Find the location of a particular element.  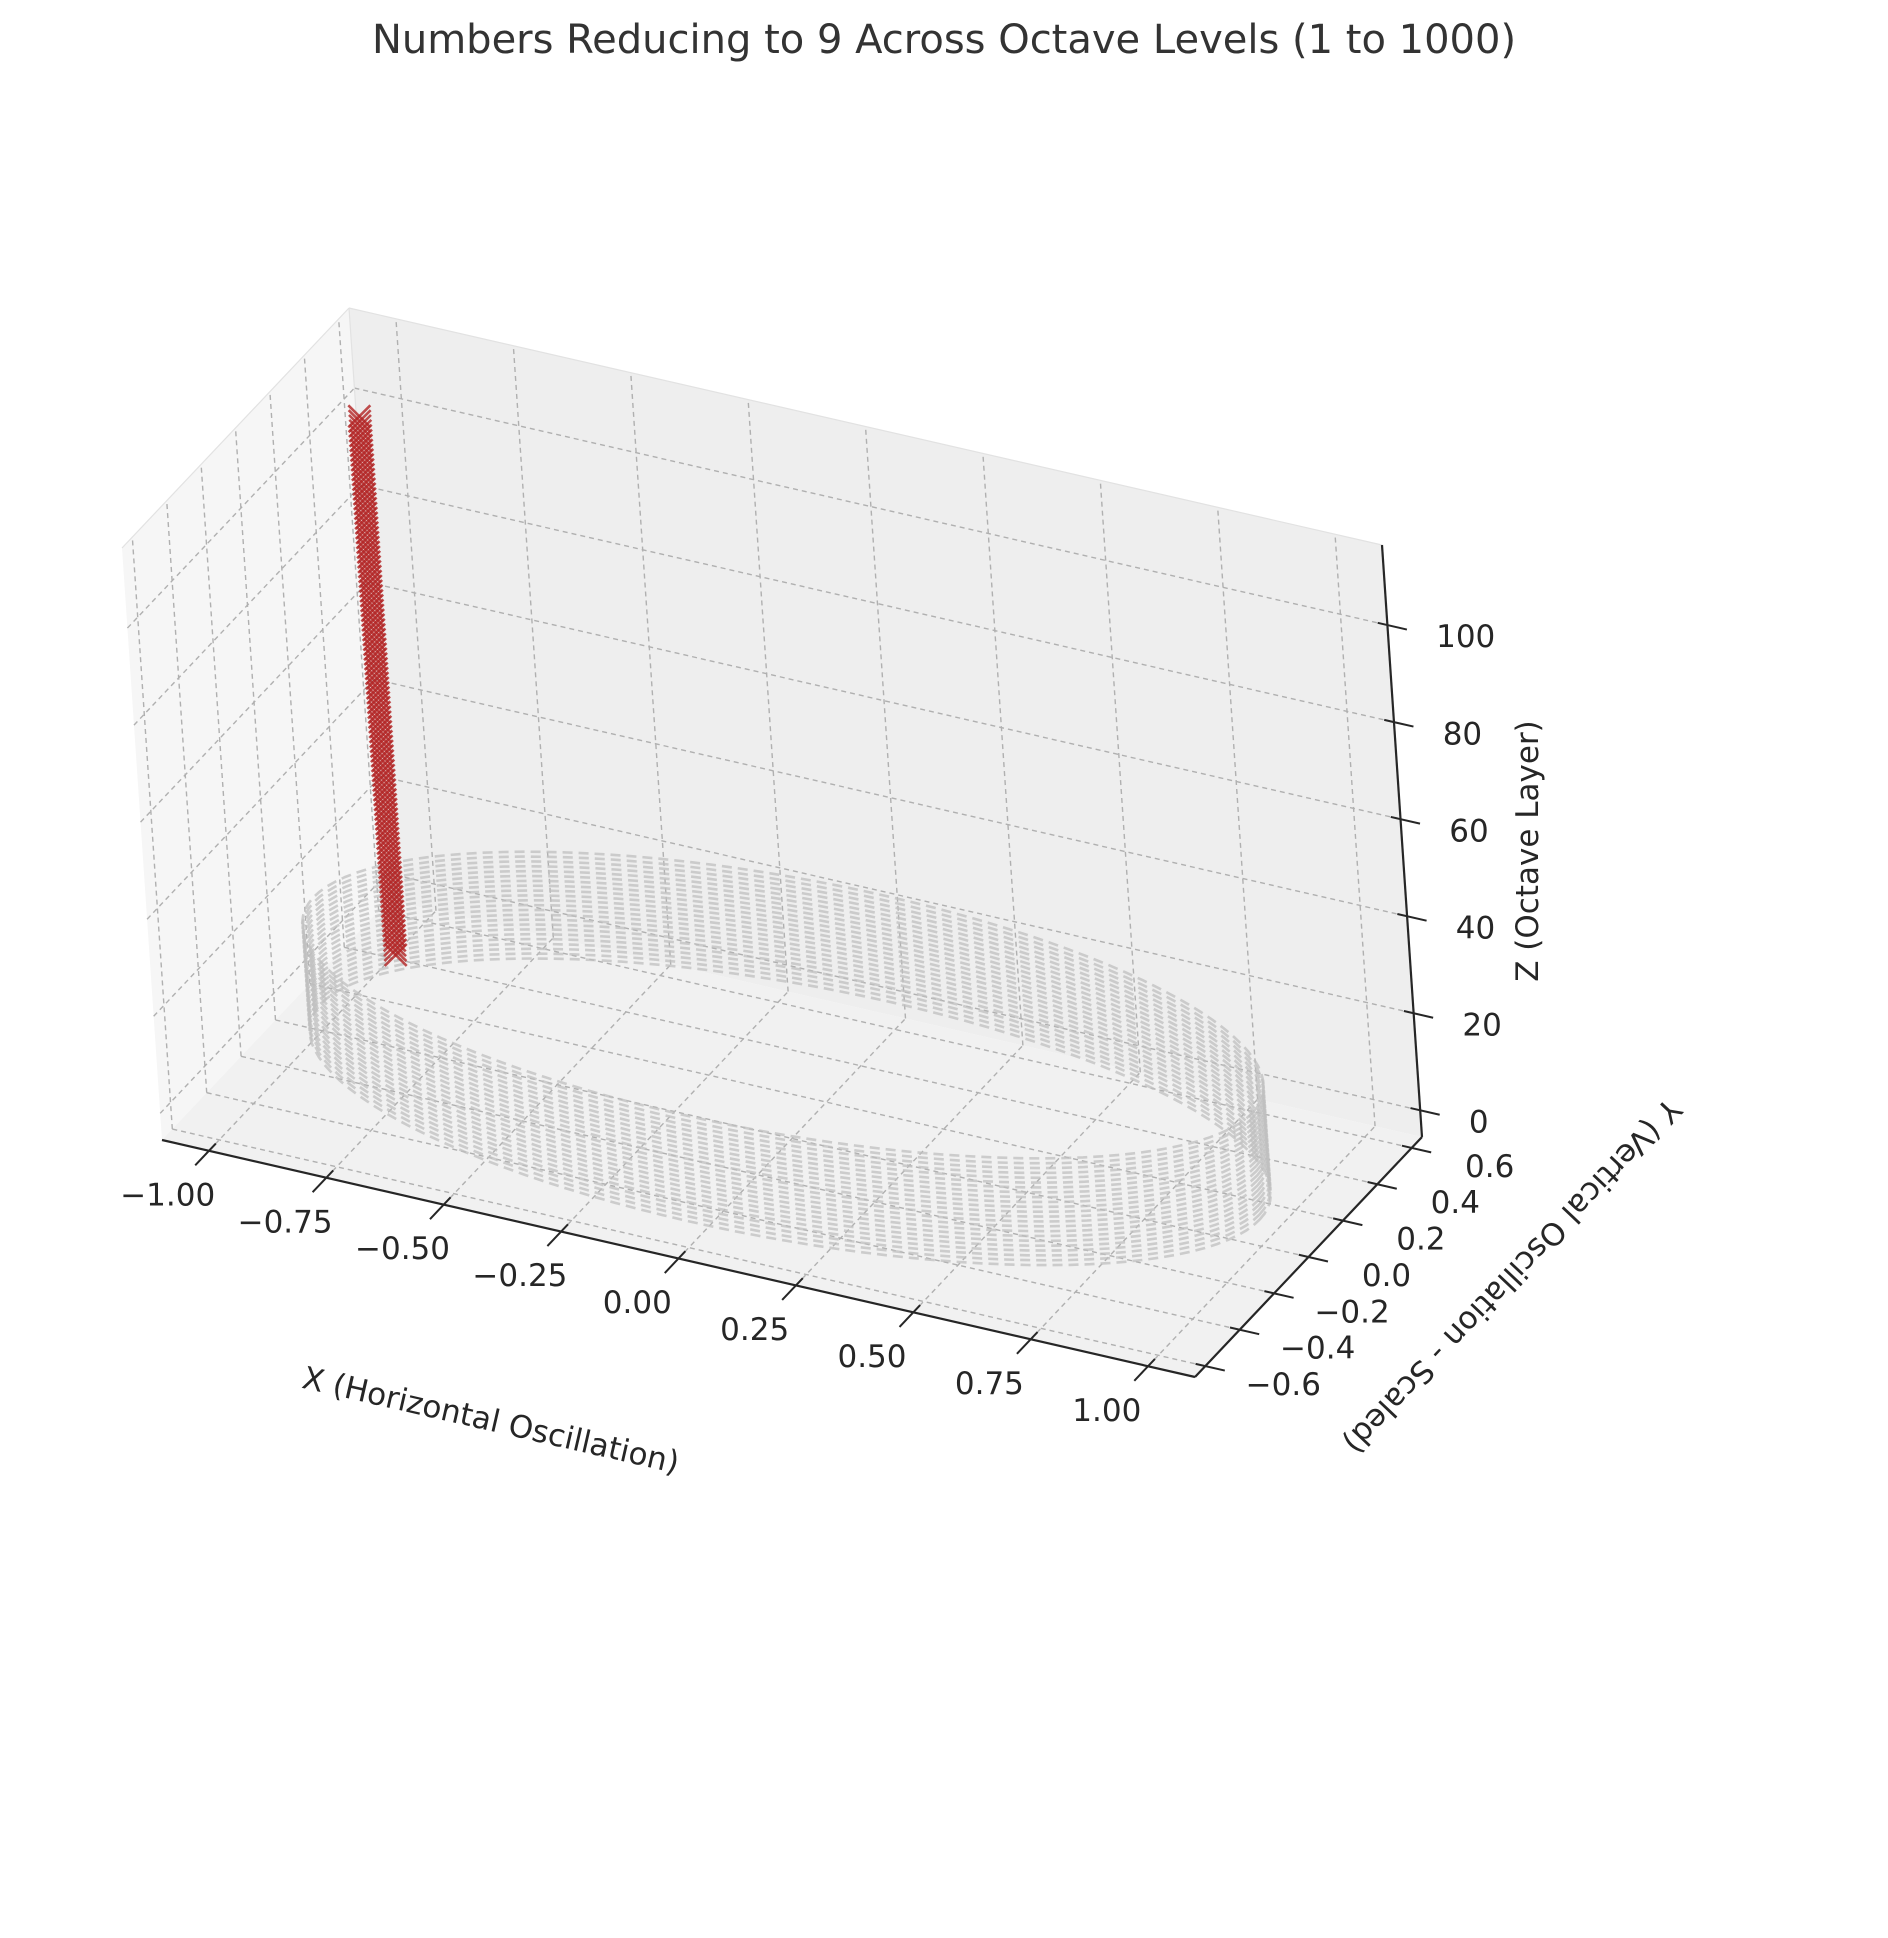

y-tick-label: 0.4 is located at coordinates (1455, 1203).